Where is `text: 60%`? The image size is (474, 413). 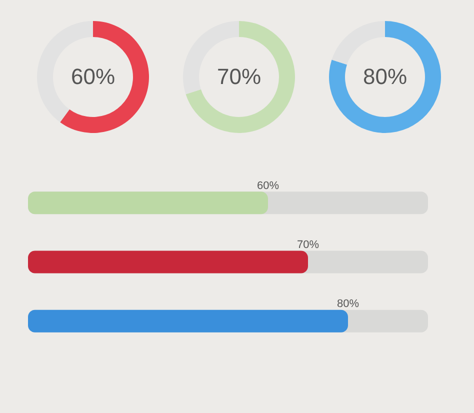 text: 60% is located at coordinates (93, 76).